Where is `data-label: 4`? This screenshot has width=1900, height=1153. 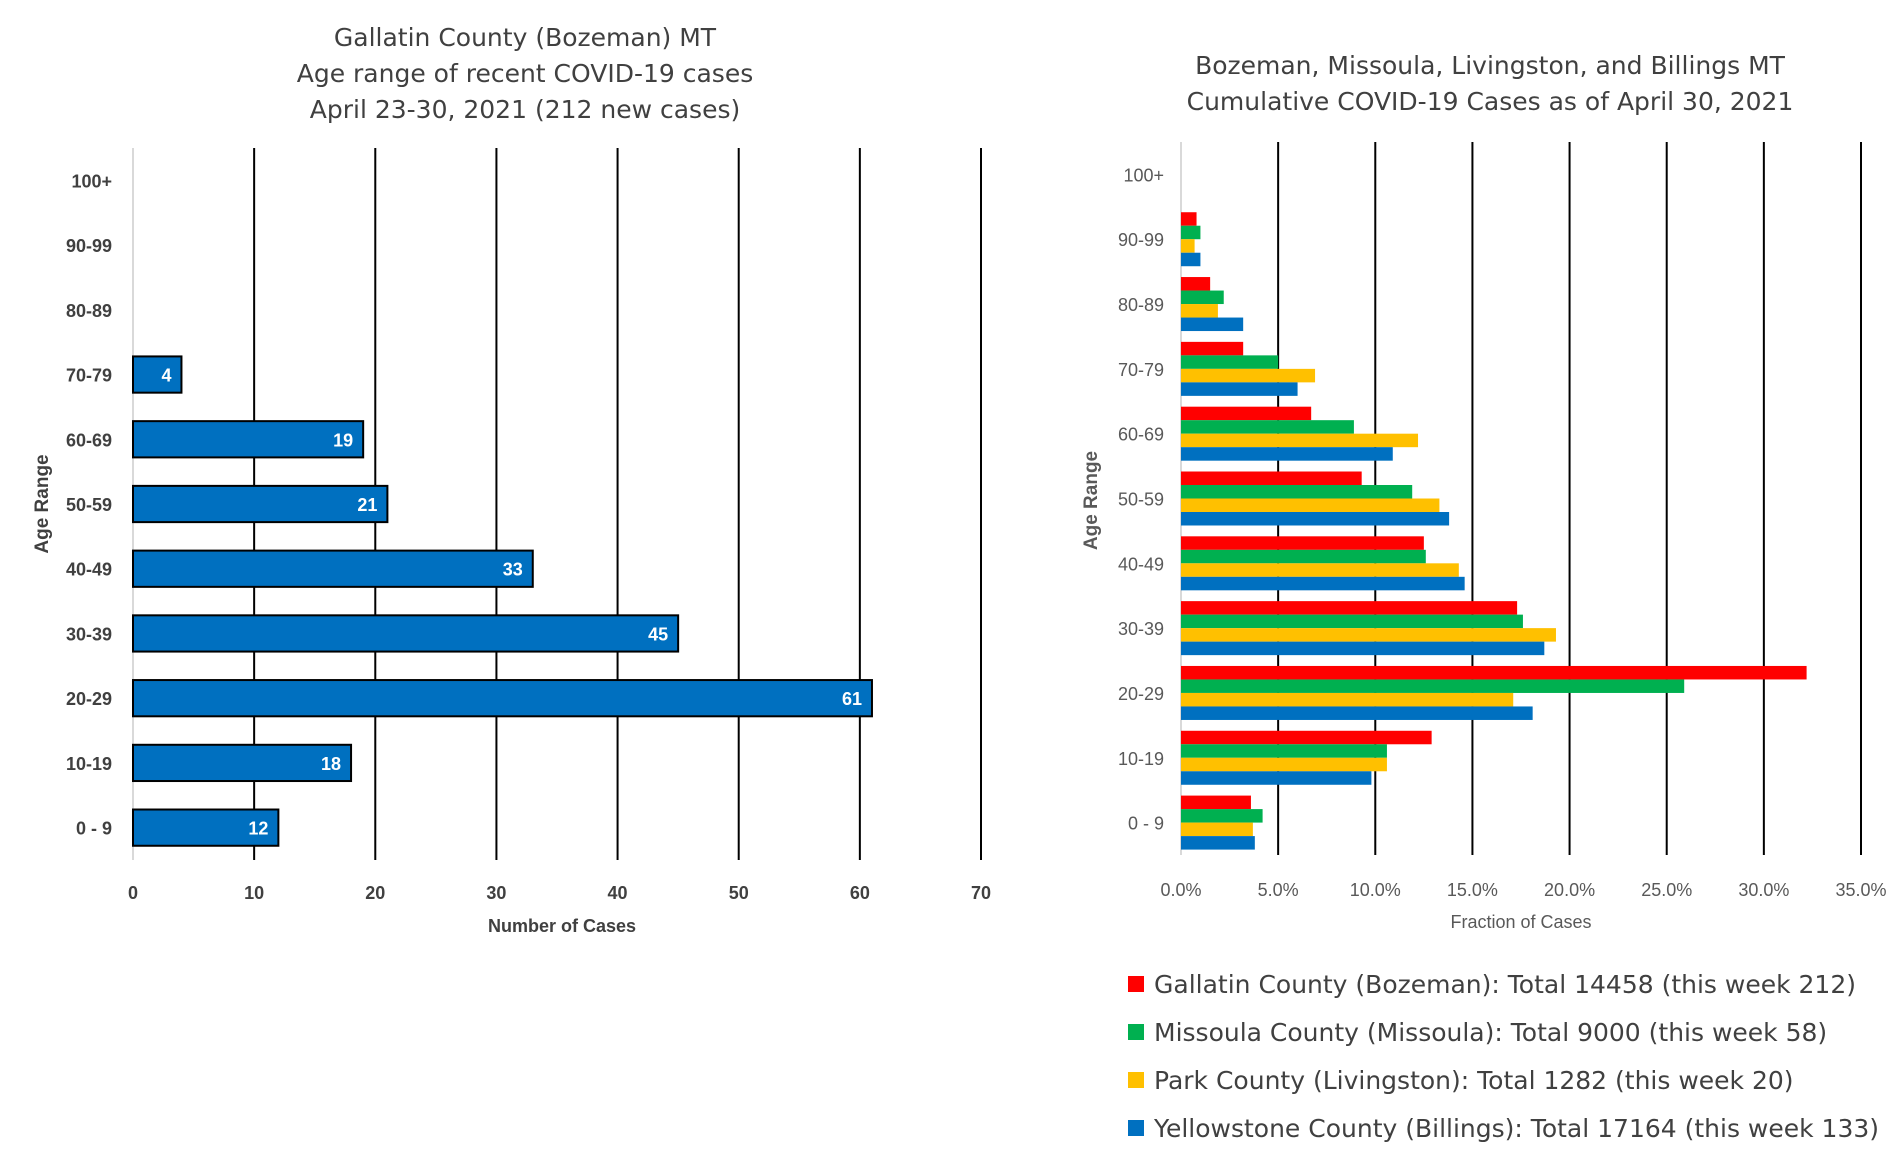
data-label: 4 is located at coordinates (166, 376).